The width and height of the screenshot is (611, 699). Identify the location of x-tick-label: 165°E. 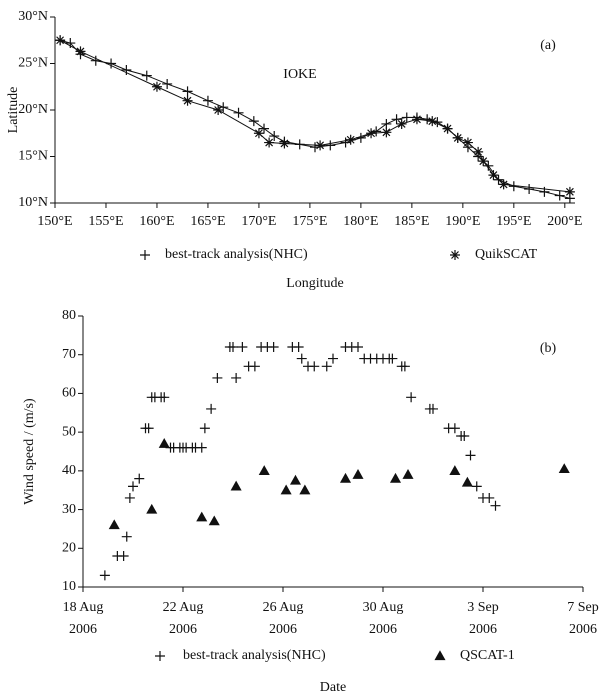
(207, 221).